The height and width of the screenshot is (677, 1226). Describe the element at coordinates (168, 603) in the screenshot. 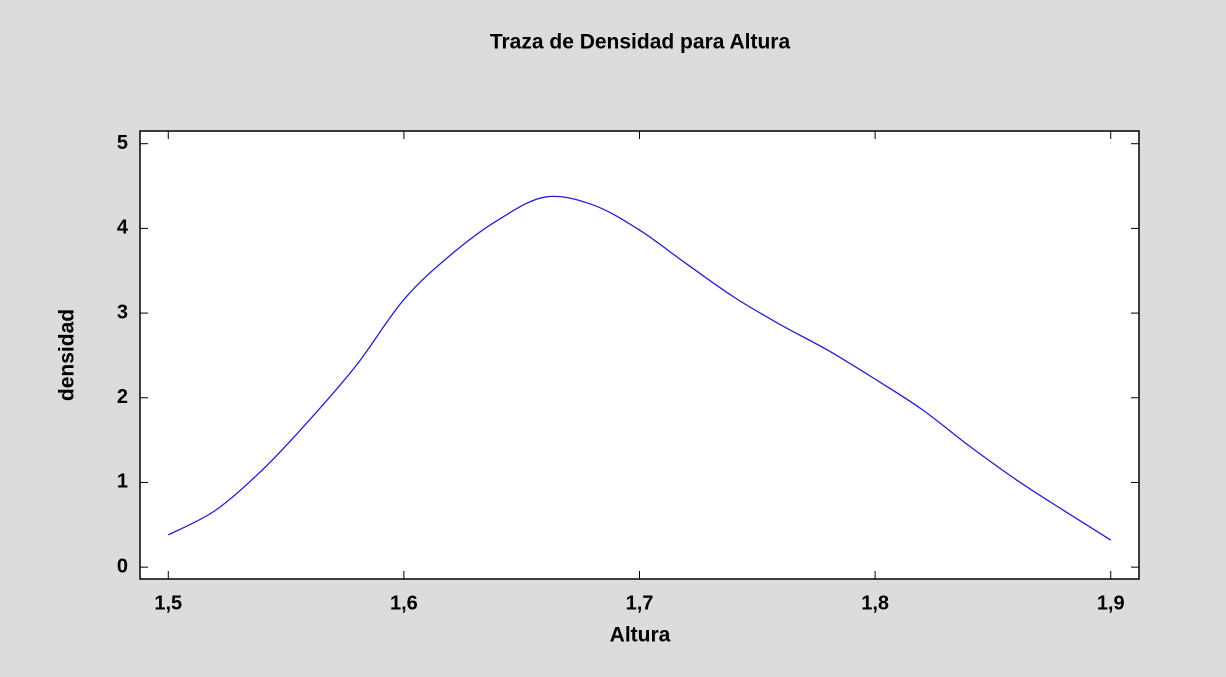

I see `x-tick-label: 1,5` at that location.